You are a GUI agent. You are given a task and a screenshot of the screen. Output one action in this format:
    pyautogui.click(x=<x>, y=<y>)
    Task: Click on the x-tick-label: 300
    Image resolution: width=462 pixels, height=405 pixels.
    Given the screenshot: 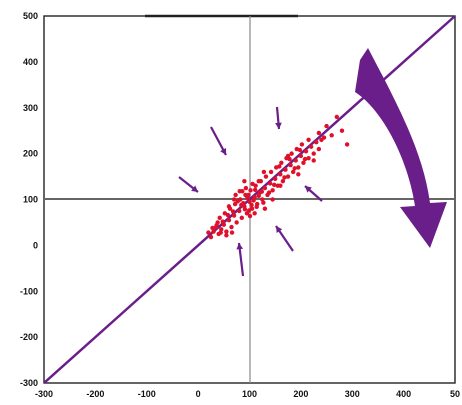 What is the action you would take?
    pyautogui.click(x=352, y=394)
    